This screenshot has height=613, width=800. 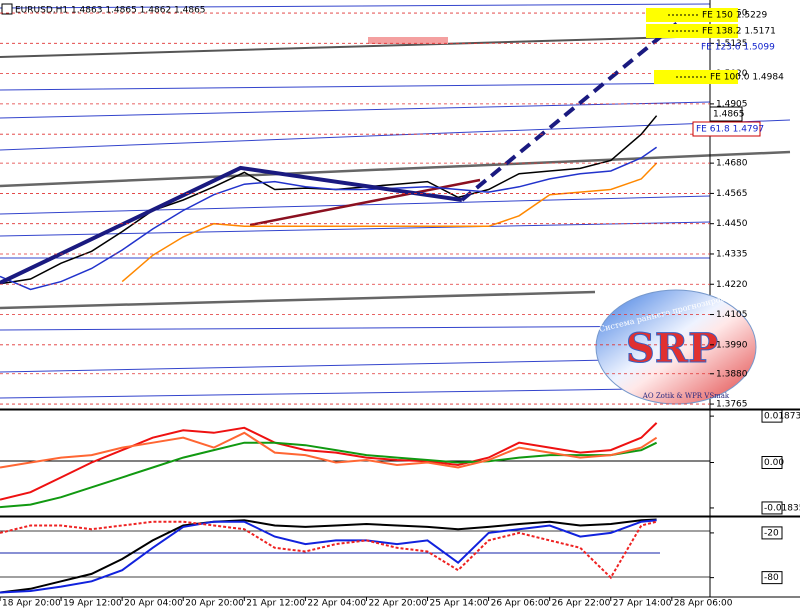 I want to click on x-tick-label: 26 Apr 22:00, so click(x=581, y=604).